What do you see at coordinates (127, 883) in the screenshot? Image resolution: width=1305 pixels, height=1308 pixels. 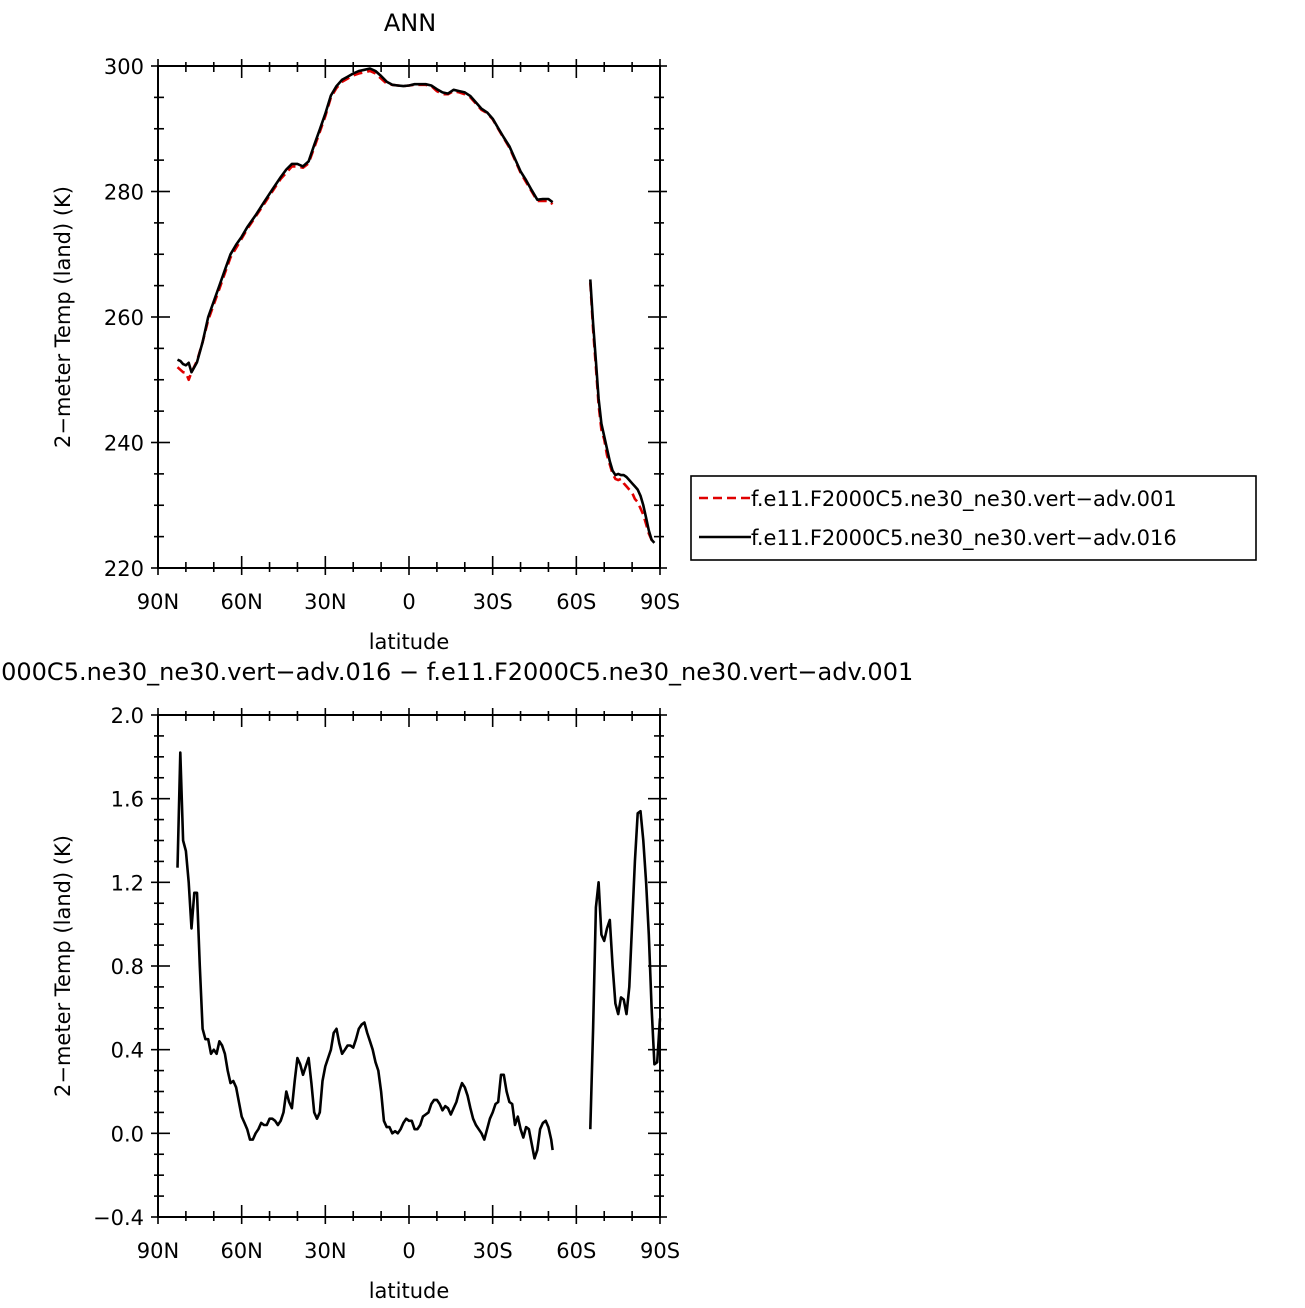 I see `y-tick-label: 1.2` at bounding box center [127, 883].